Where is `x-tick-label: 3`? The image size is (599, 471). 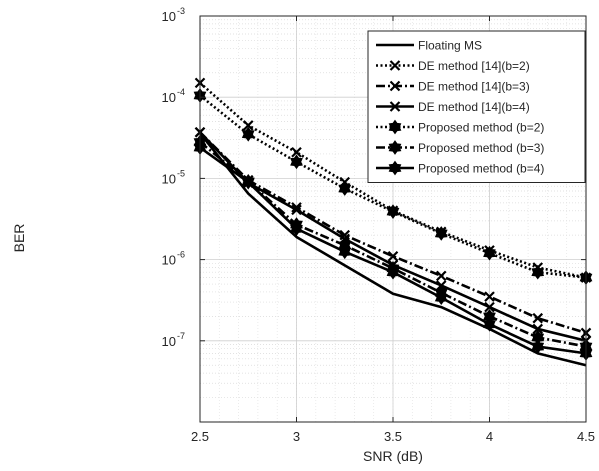
x-tick-label: 3 is located at coordinates (296, 436).